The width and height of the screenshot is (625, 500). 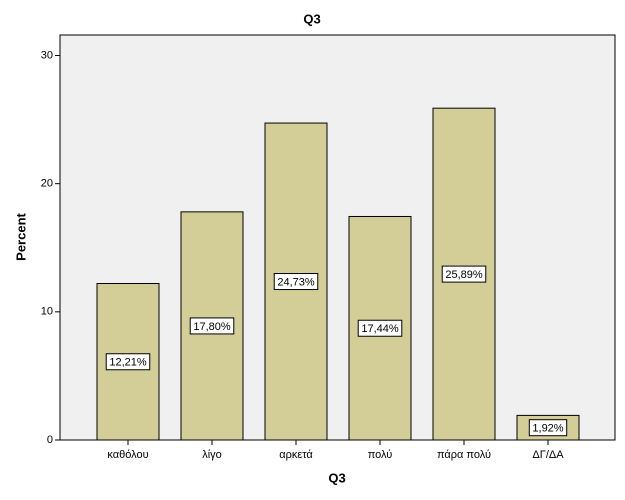 What do you see at coordinates (47, 55) in the screenshot?
I see `y-tick-label: 30` at bounding box center [47, 55].